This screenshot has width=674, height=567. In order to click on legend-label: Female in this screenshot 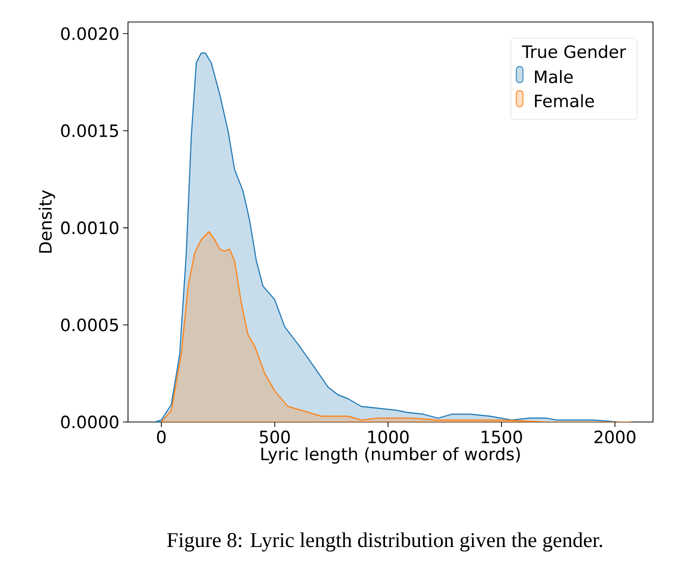, I will do `click(564, 101)`.